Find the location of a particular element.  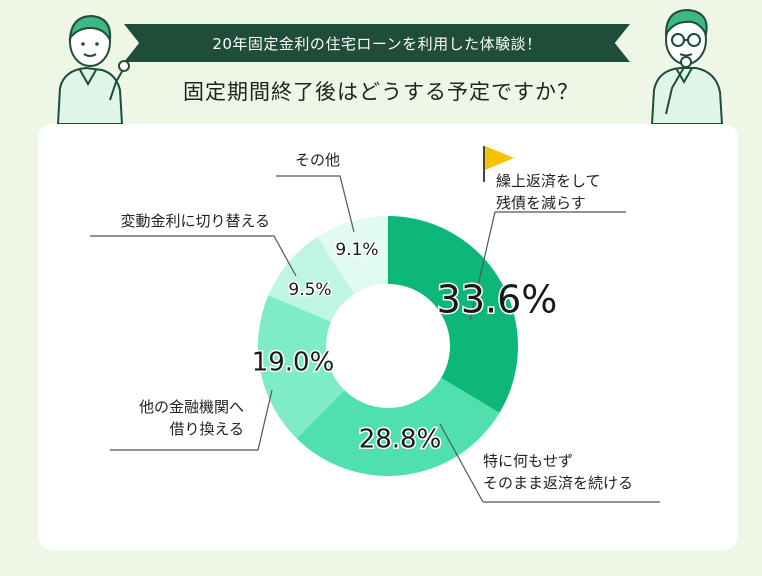

value-label-0: 33.6% is located at coordinates (497, 300).